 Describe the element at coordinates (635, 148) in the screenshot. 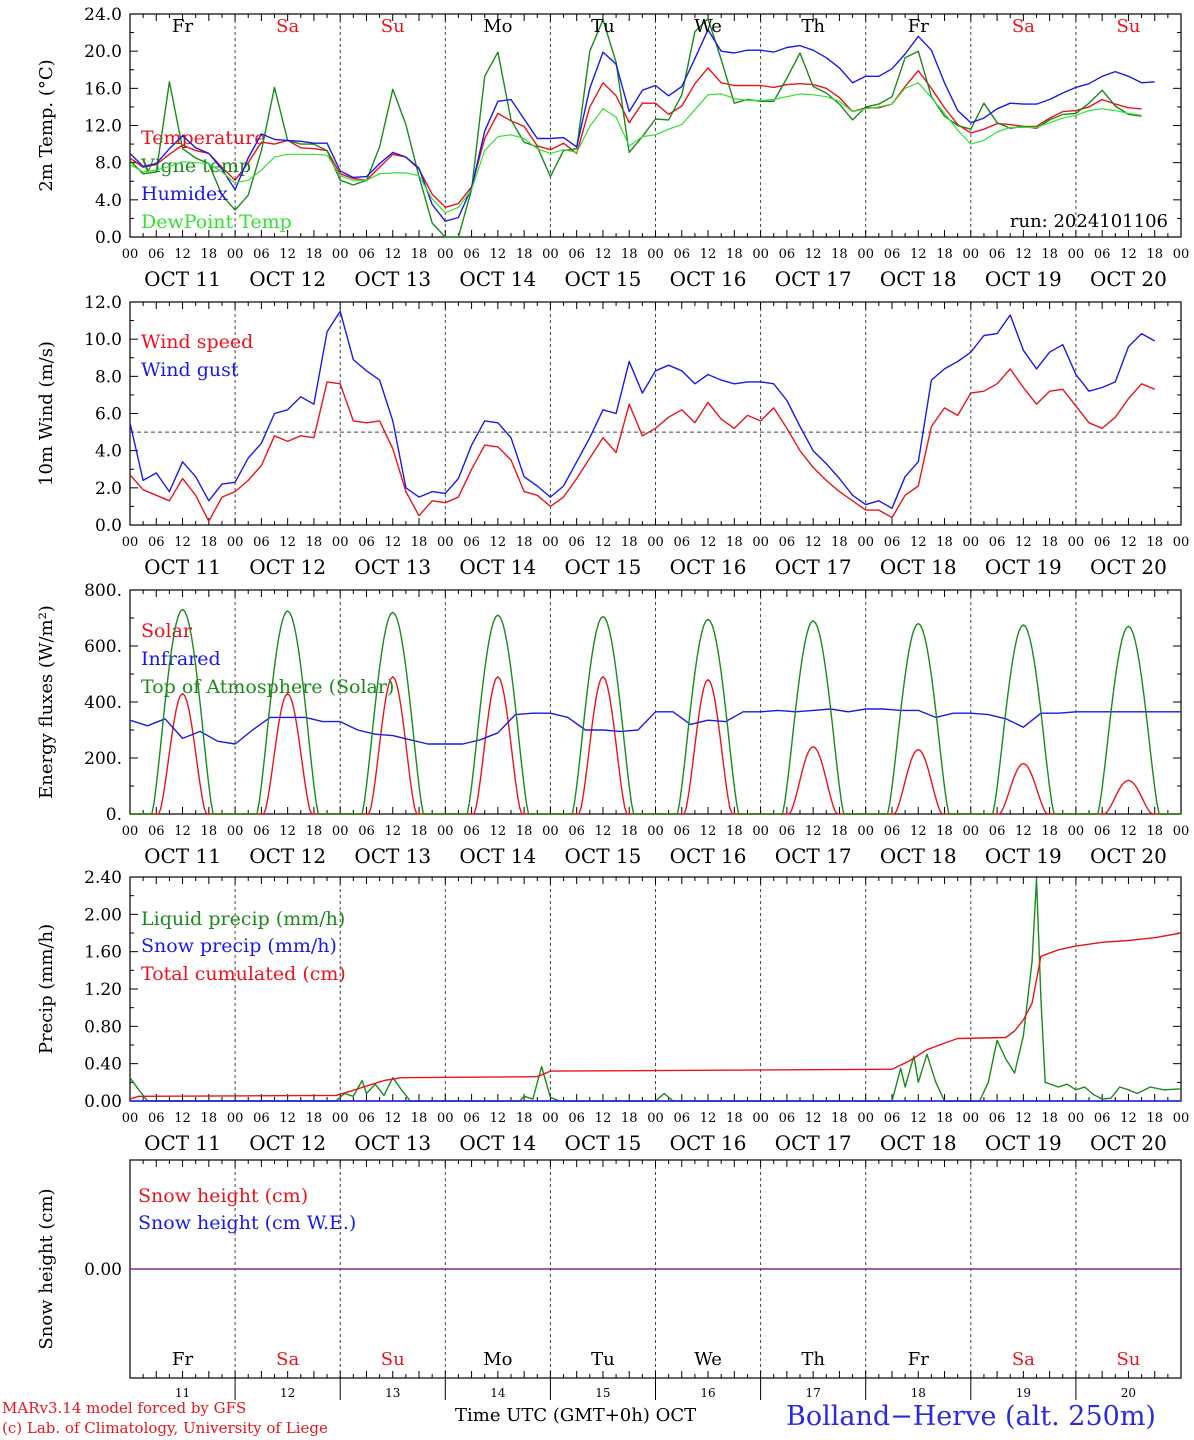

I see `series-line-dewpoint-temp` at that location.